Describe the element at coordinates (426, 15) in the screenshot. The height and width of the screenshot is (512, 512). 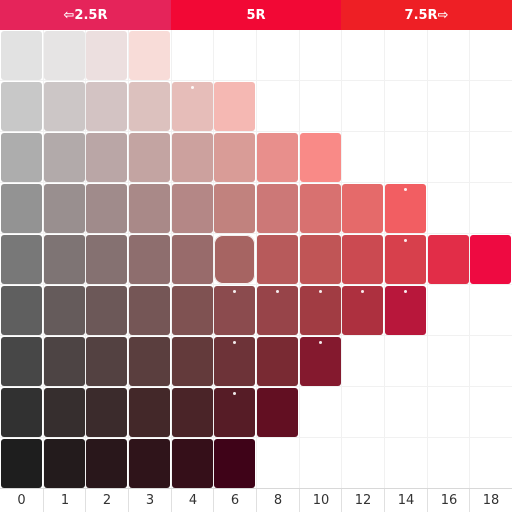
I see `tab-next-hue: 7.5R⇨` at that location.